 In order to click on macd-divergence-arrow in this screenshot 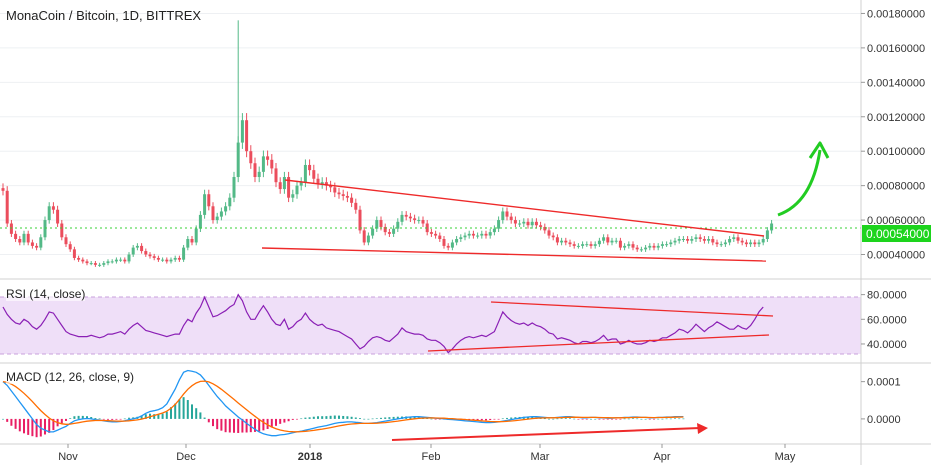, I will do `click(546, 434)`.